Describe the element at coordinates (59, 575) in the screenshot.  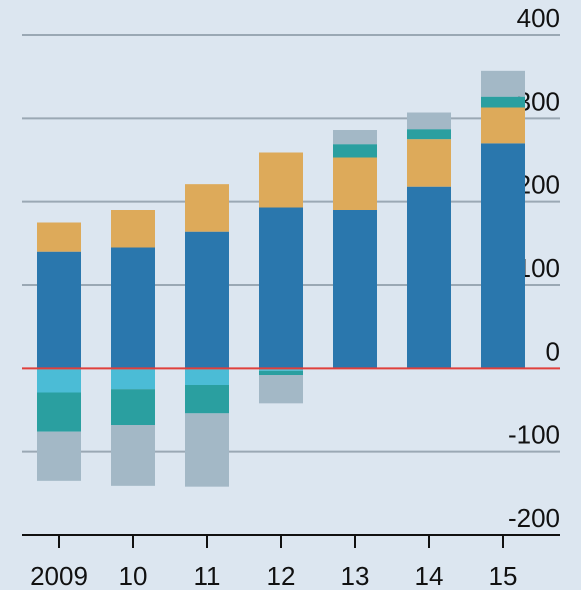
I see `x-tick-label: 2009` at that location.